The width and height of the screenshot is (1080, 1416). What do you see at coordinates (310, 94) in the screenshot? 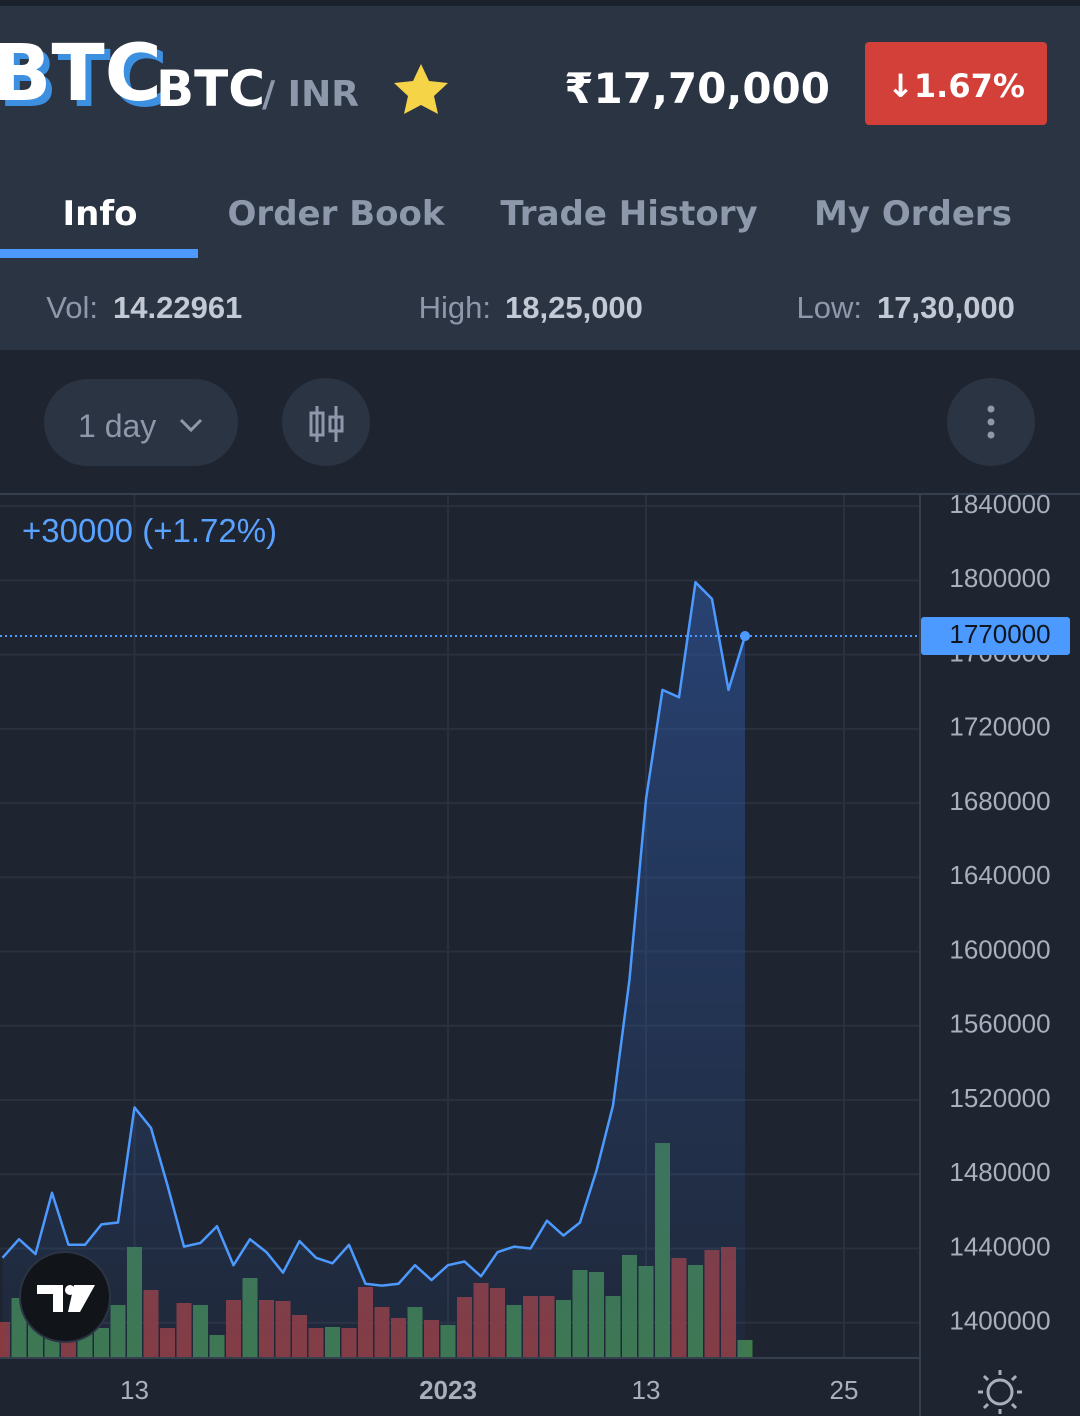
I see `quote-symbol: / INR` at bounding box center [310, 94].